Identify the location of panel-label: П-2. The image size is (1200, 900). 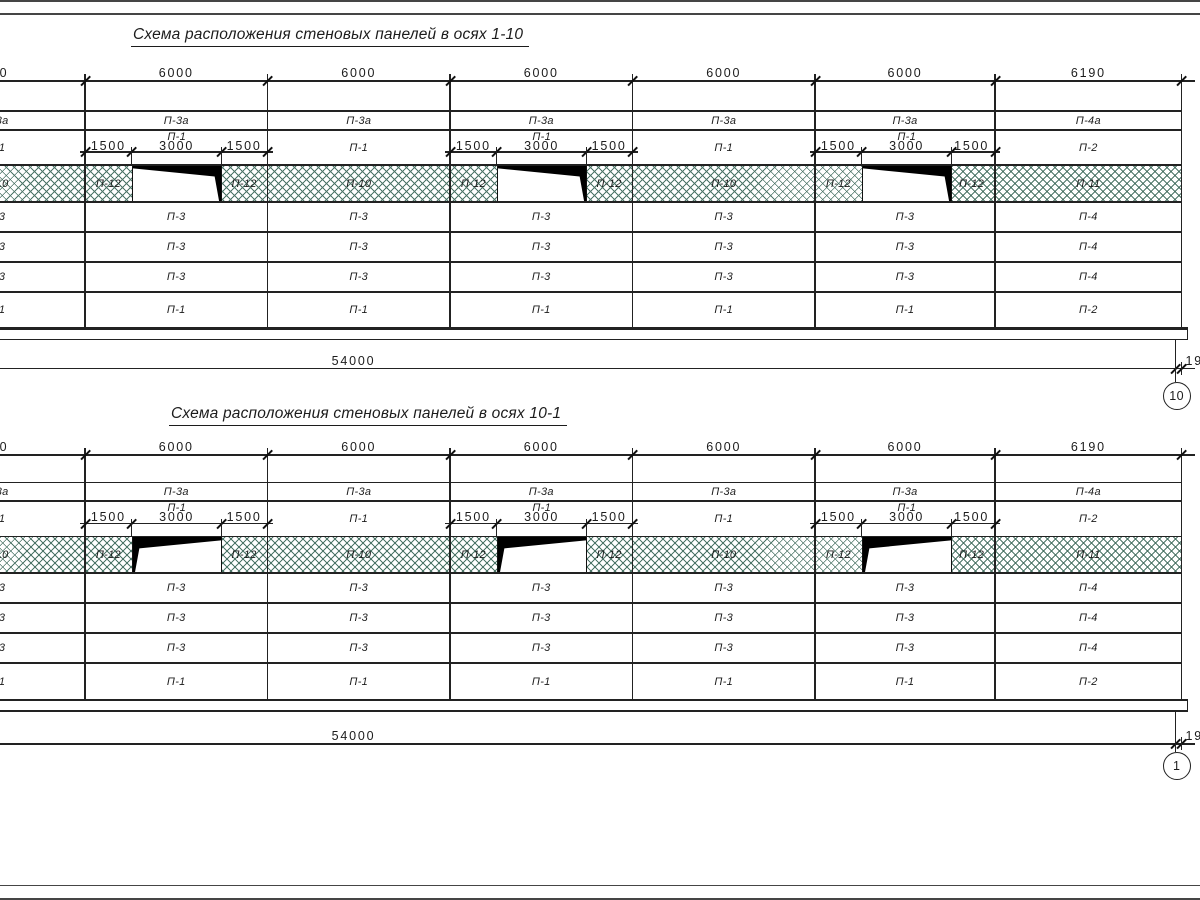
(1088, 518).